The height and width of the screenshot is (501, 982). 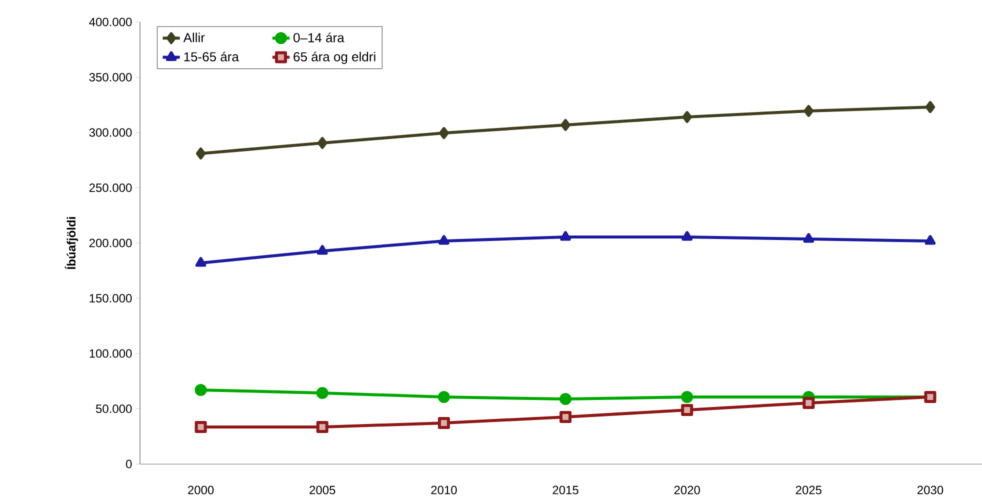 I want to click on x-tick-label: 2025, so click(x=809, y=490).